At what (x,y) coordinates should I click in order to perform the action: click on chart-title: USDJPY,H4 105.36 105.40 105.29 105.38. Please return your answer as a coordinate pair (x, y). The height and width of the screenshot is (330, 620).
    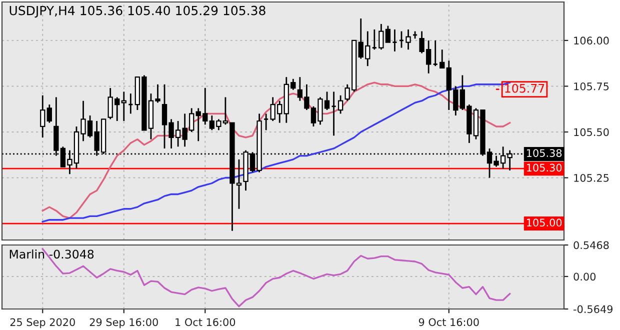
    Looking at the image, I should click on (138, 12).